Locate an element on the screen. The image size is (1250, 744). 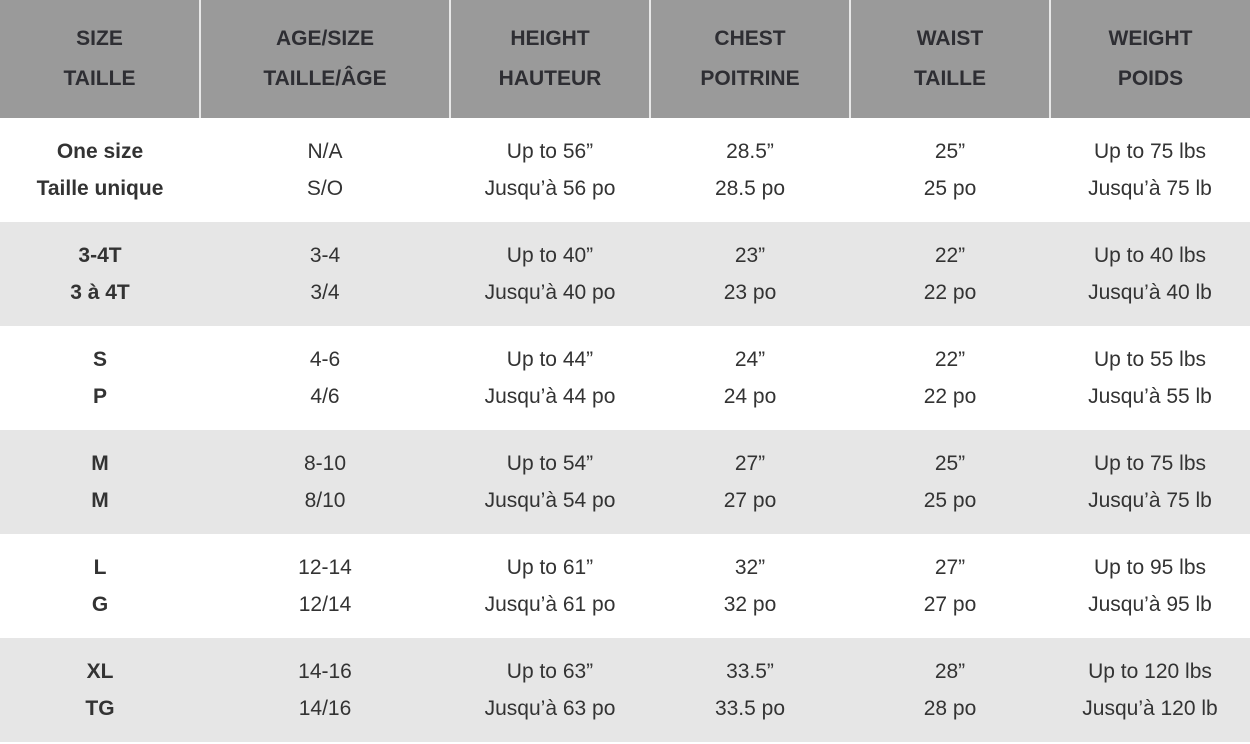
table-cell: Up to 63” Jusqu’à 63 po is located at coordinates (550, 690).